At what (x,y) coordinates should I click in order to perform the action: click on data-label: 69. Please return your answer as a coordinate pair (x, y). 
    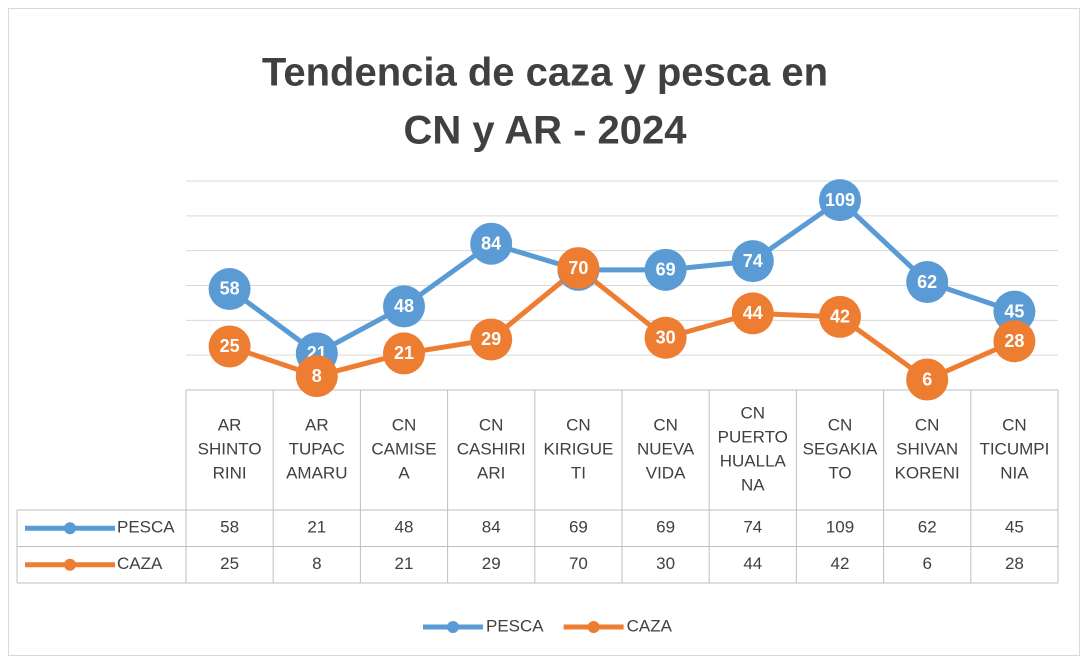
    Looking at the image, I should click on (666, 270).